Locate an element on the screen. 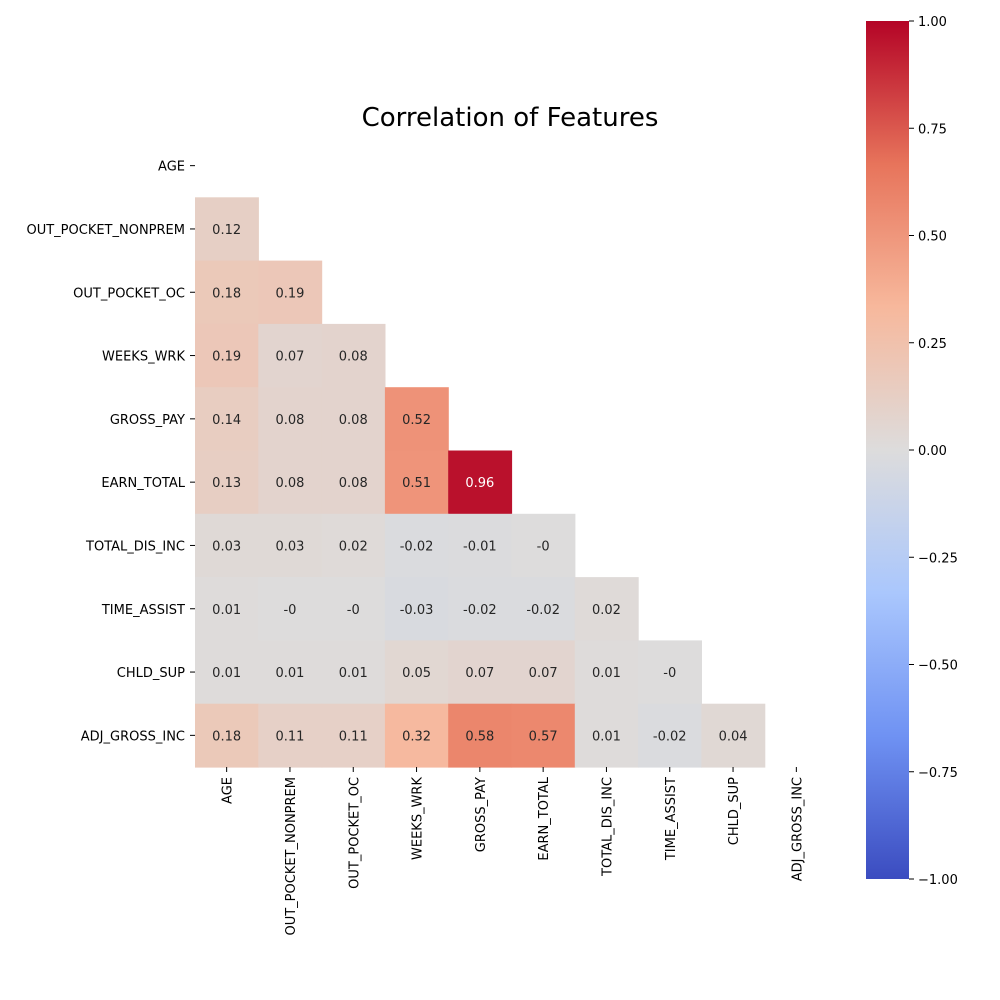  cell-value-label: 0.52 is located at coordinates (416, 420).